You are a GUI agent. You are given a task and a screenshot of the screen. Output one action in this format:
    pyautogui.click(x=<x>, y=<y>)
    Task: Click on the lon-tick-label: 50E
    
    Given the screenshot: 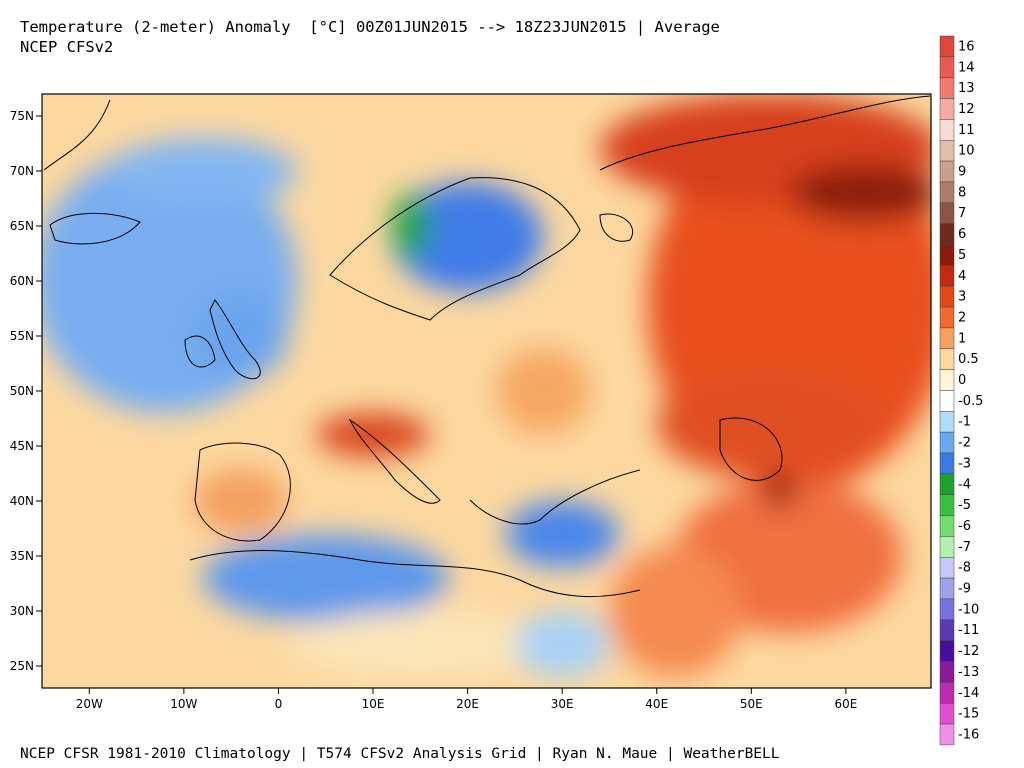 What is the action you would take?
    pyautogui.click(x=751, y=704)
    